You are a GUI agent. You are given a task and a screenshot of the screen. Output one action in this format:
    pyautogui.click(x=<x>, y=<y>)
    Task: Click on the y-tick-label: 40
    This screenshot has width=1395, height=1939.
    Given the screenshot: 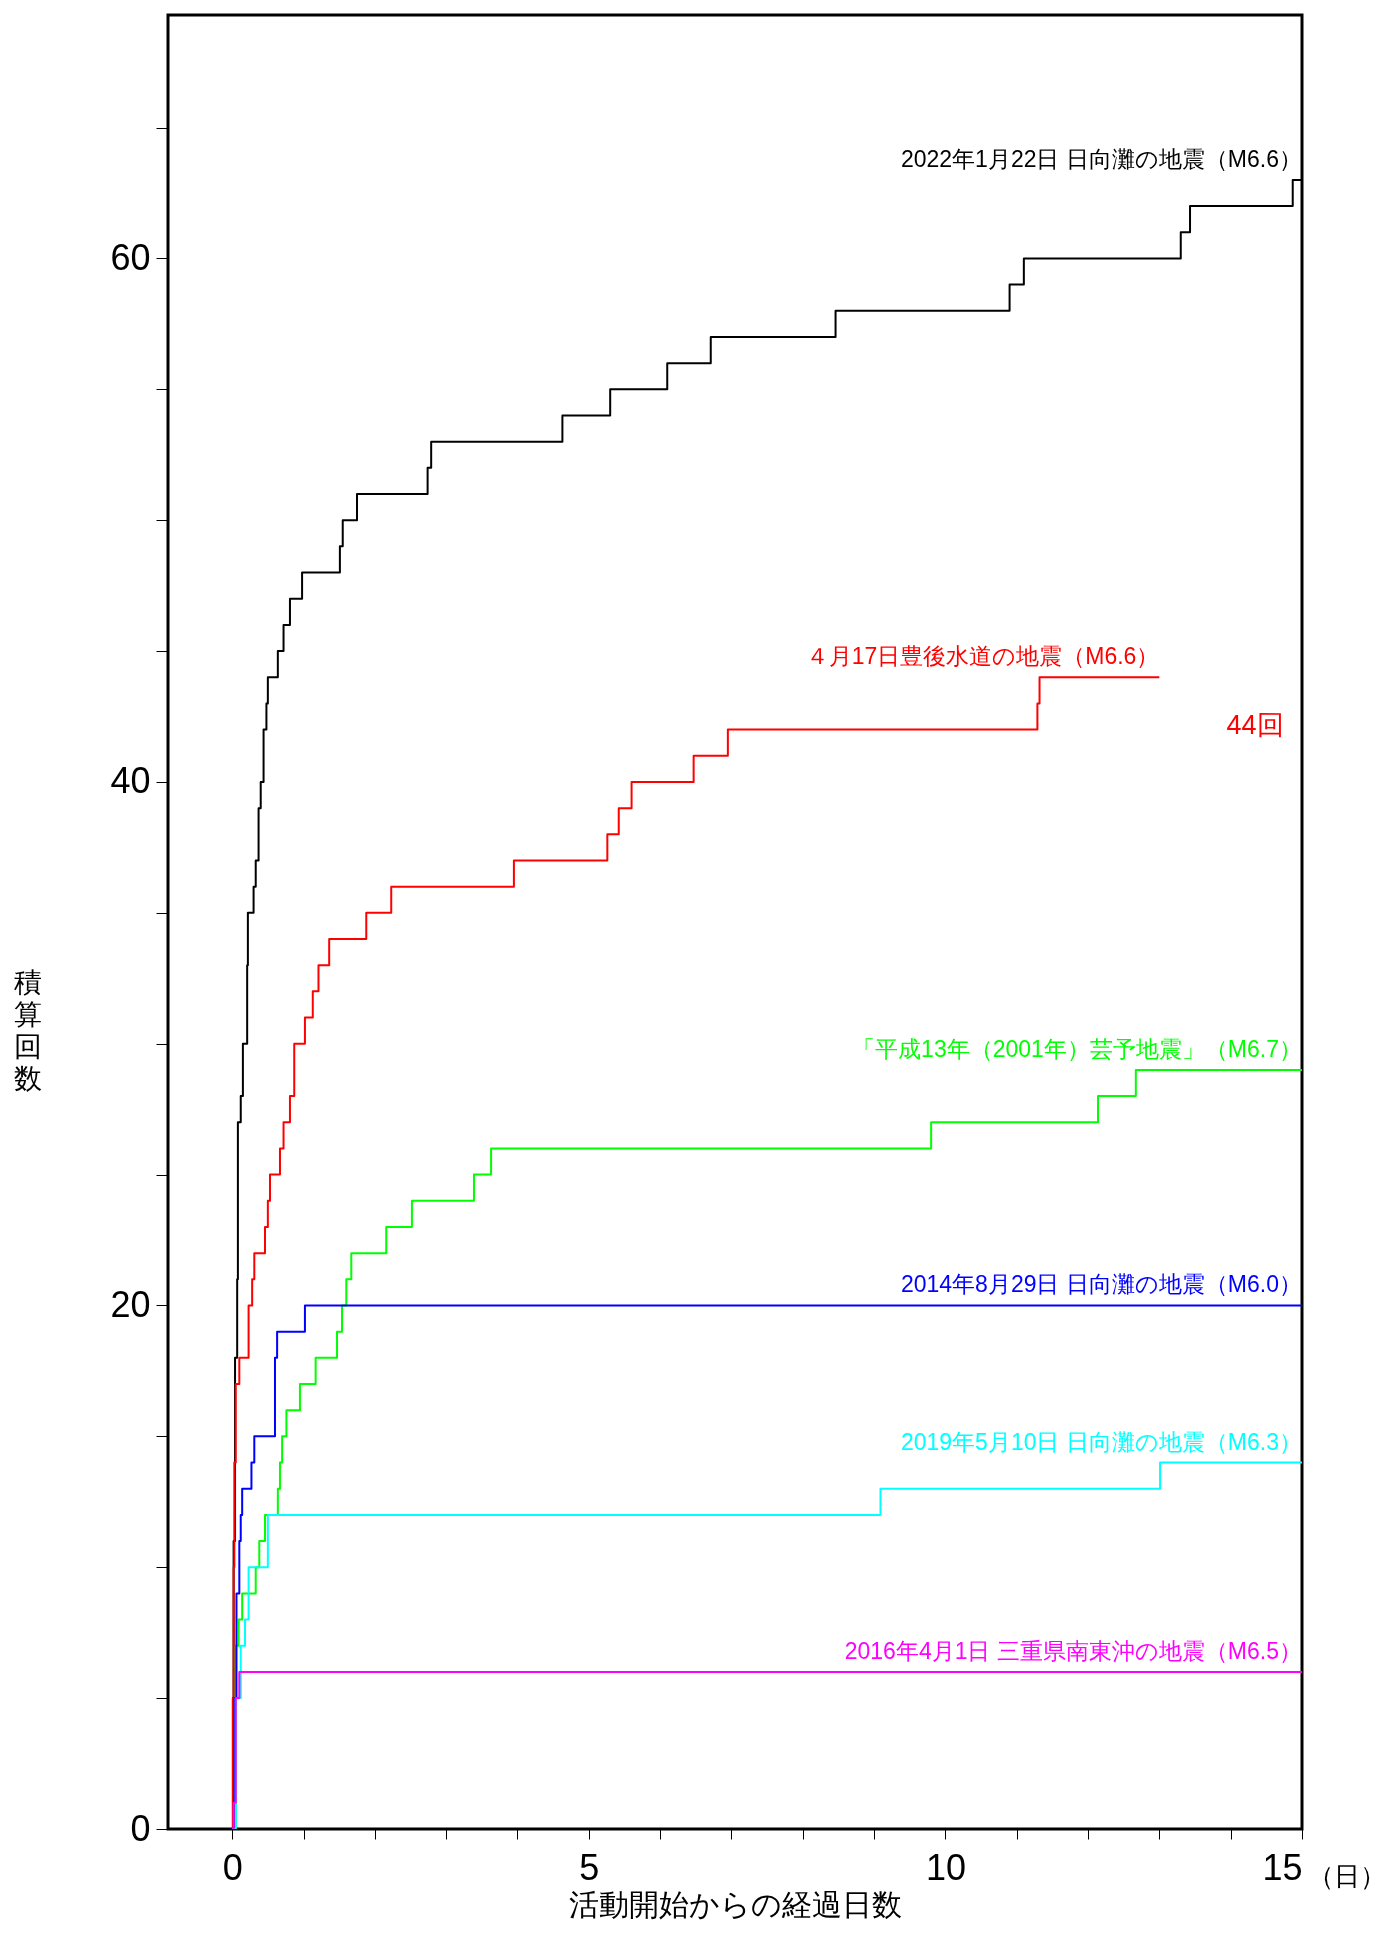 What is the action you would take?
    pyautogui.click(x=130, y=781)
    